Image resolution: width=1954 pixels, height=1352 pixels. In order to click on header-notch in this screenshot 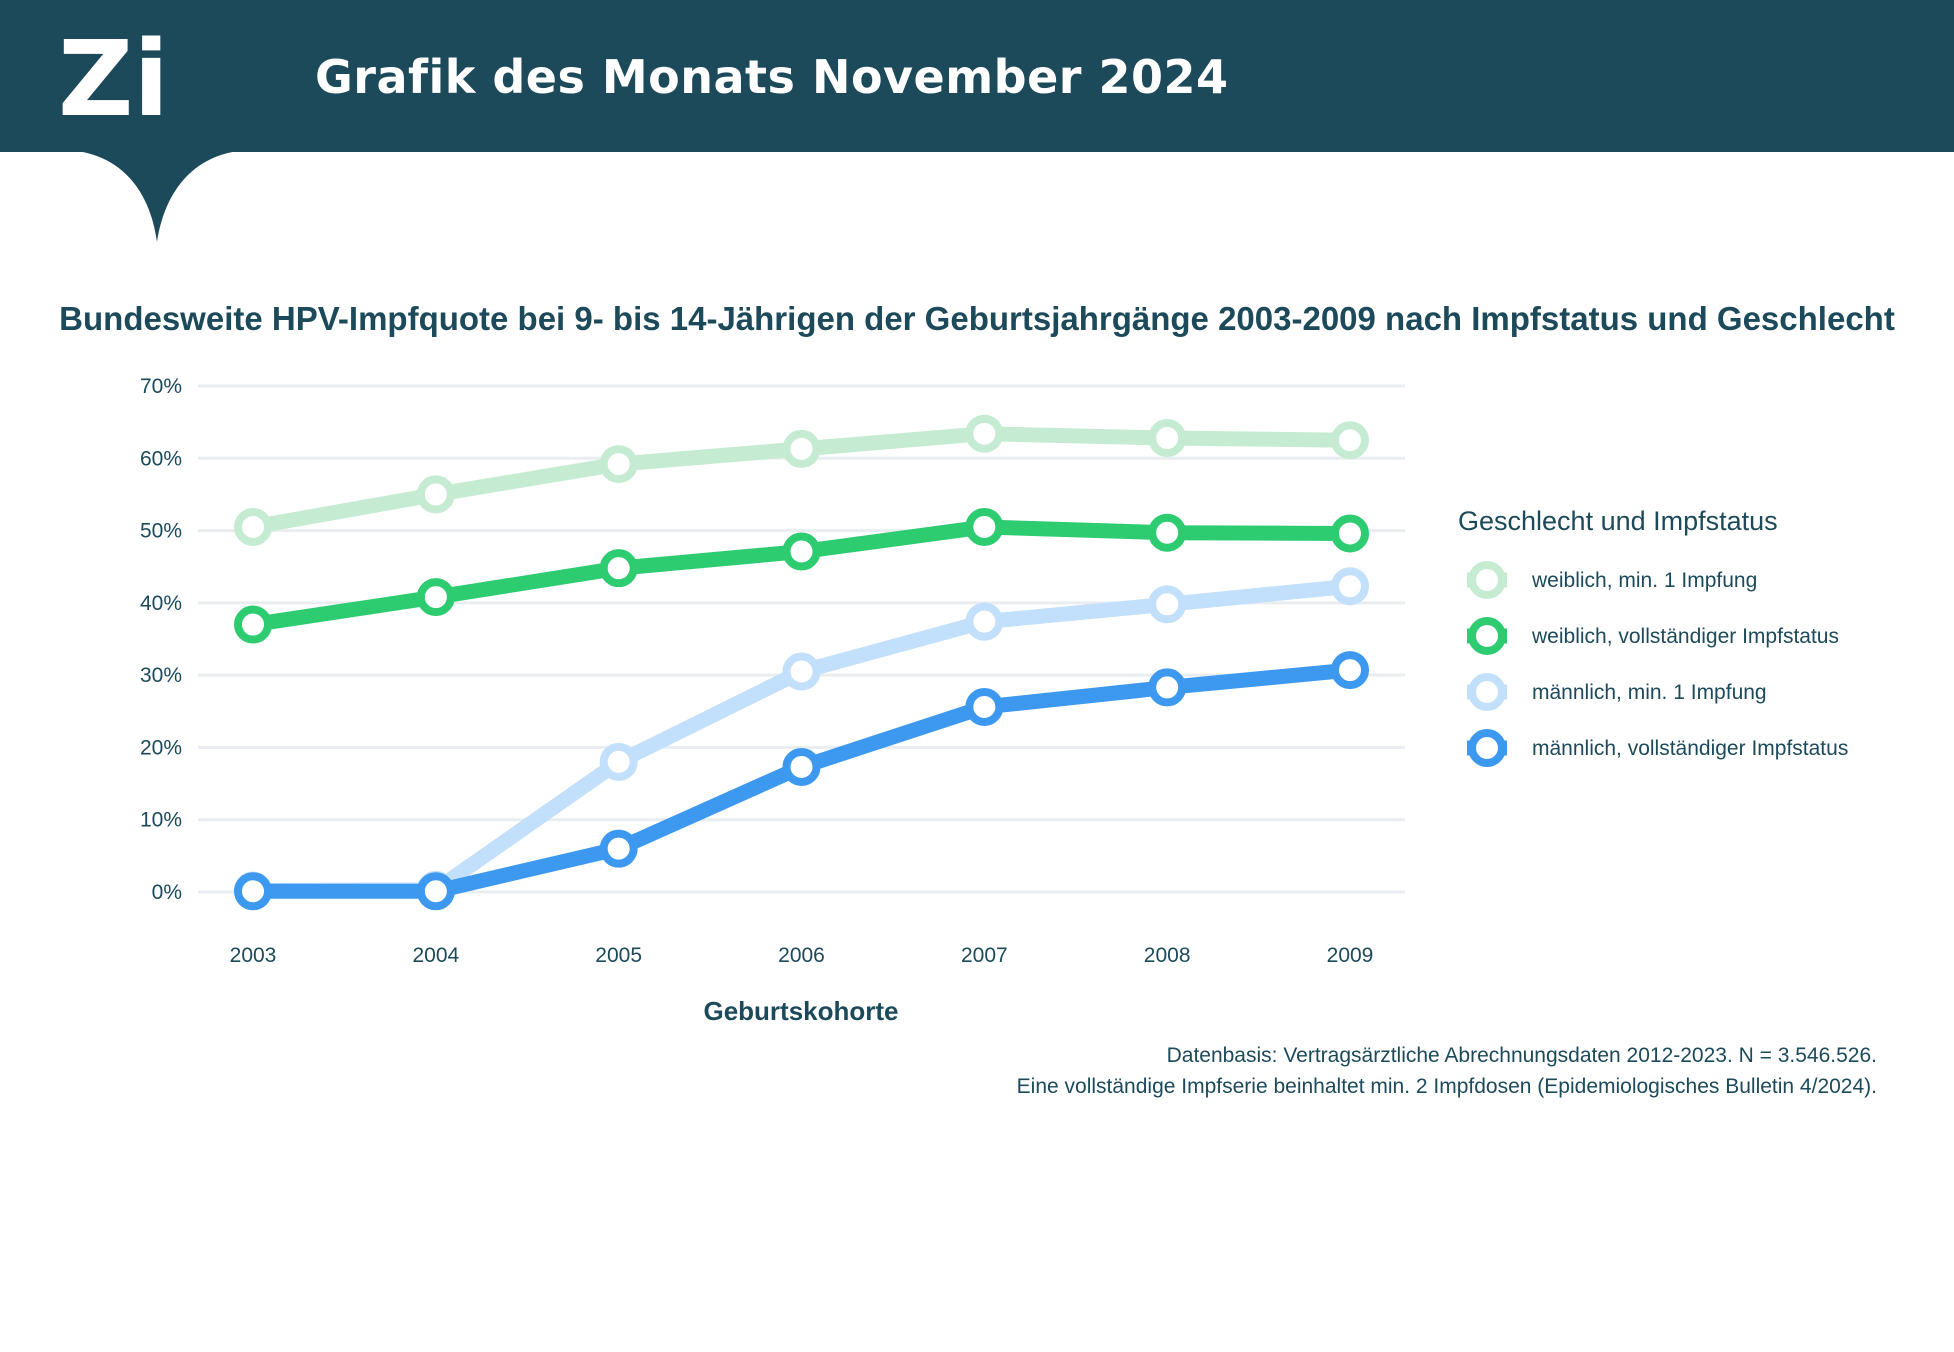, I will do `click(125, 196)`.